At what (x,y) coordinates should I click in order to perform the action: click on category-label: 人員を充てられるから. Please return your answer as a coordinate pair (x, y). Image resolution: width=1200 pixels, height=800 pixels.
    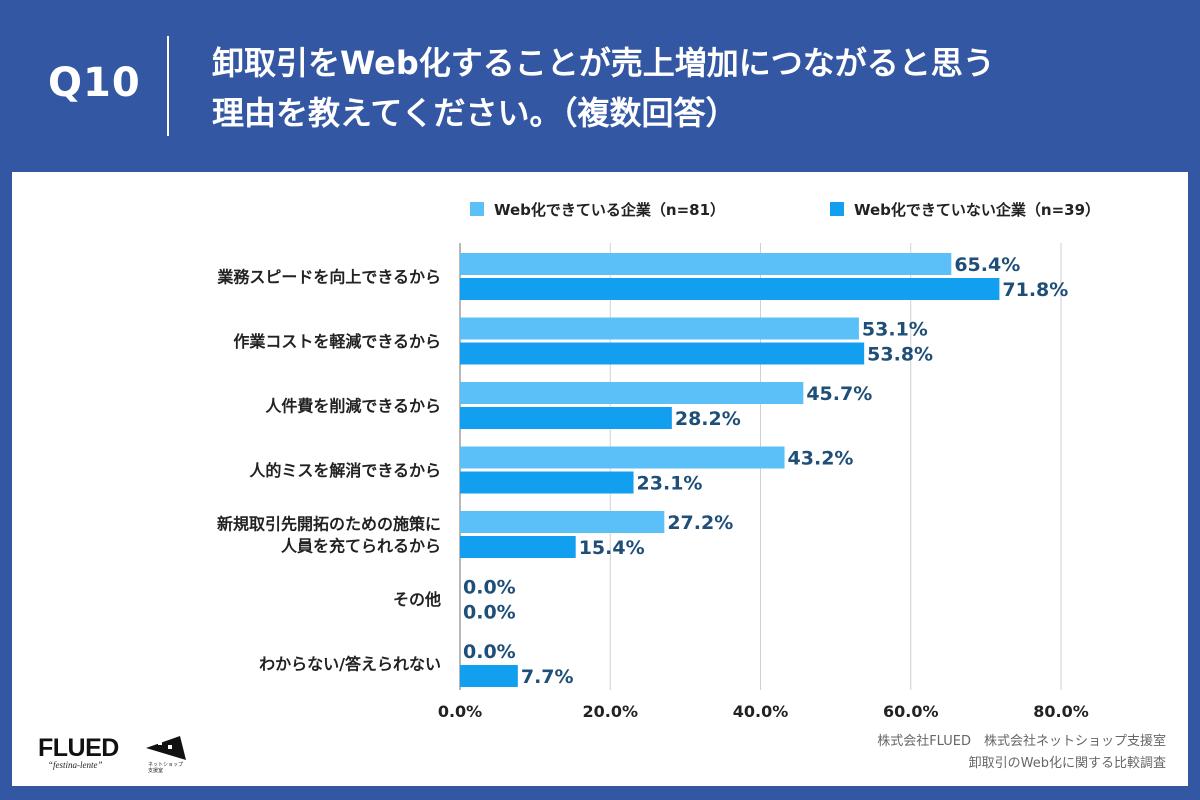
    Looking at the image, I should click on (361, 546).